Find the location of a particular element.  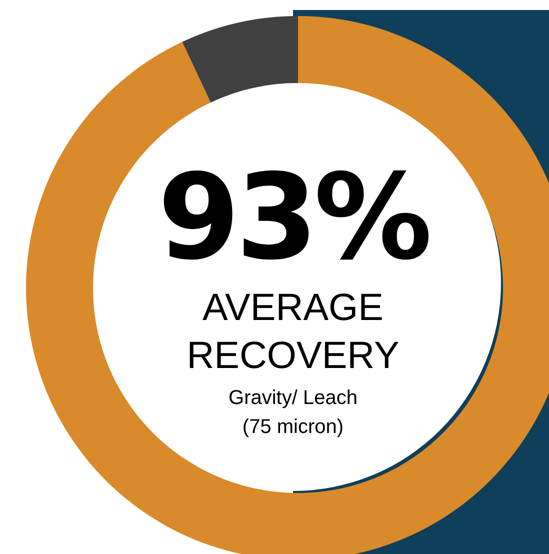

text: AVERAGE RECOVERY is located at coordinates (293, 333).